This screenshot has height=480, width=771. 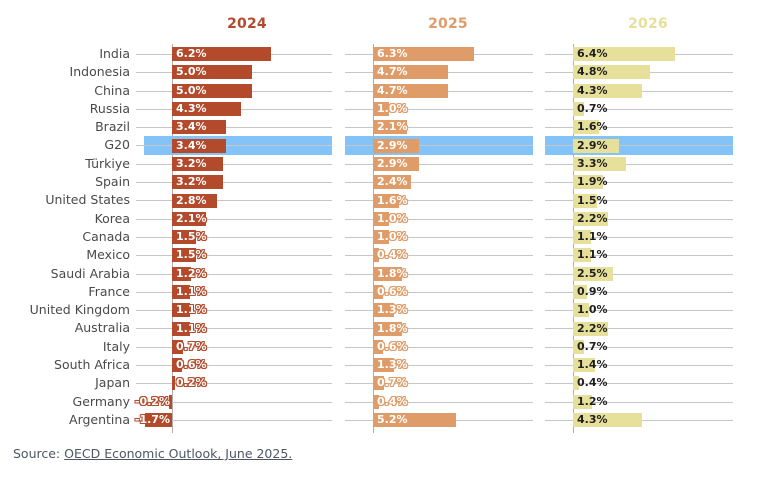 What do you see at coordinates (112, 90) in the screenshot?
I see `country-label: China` at bounding box center [112, 90].